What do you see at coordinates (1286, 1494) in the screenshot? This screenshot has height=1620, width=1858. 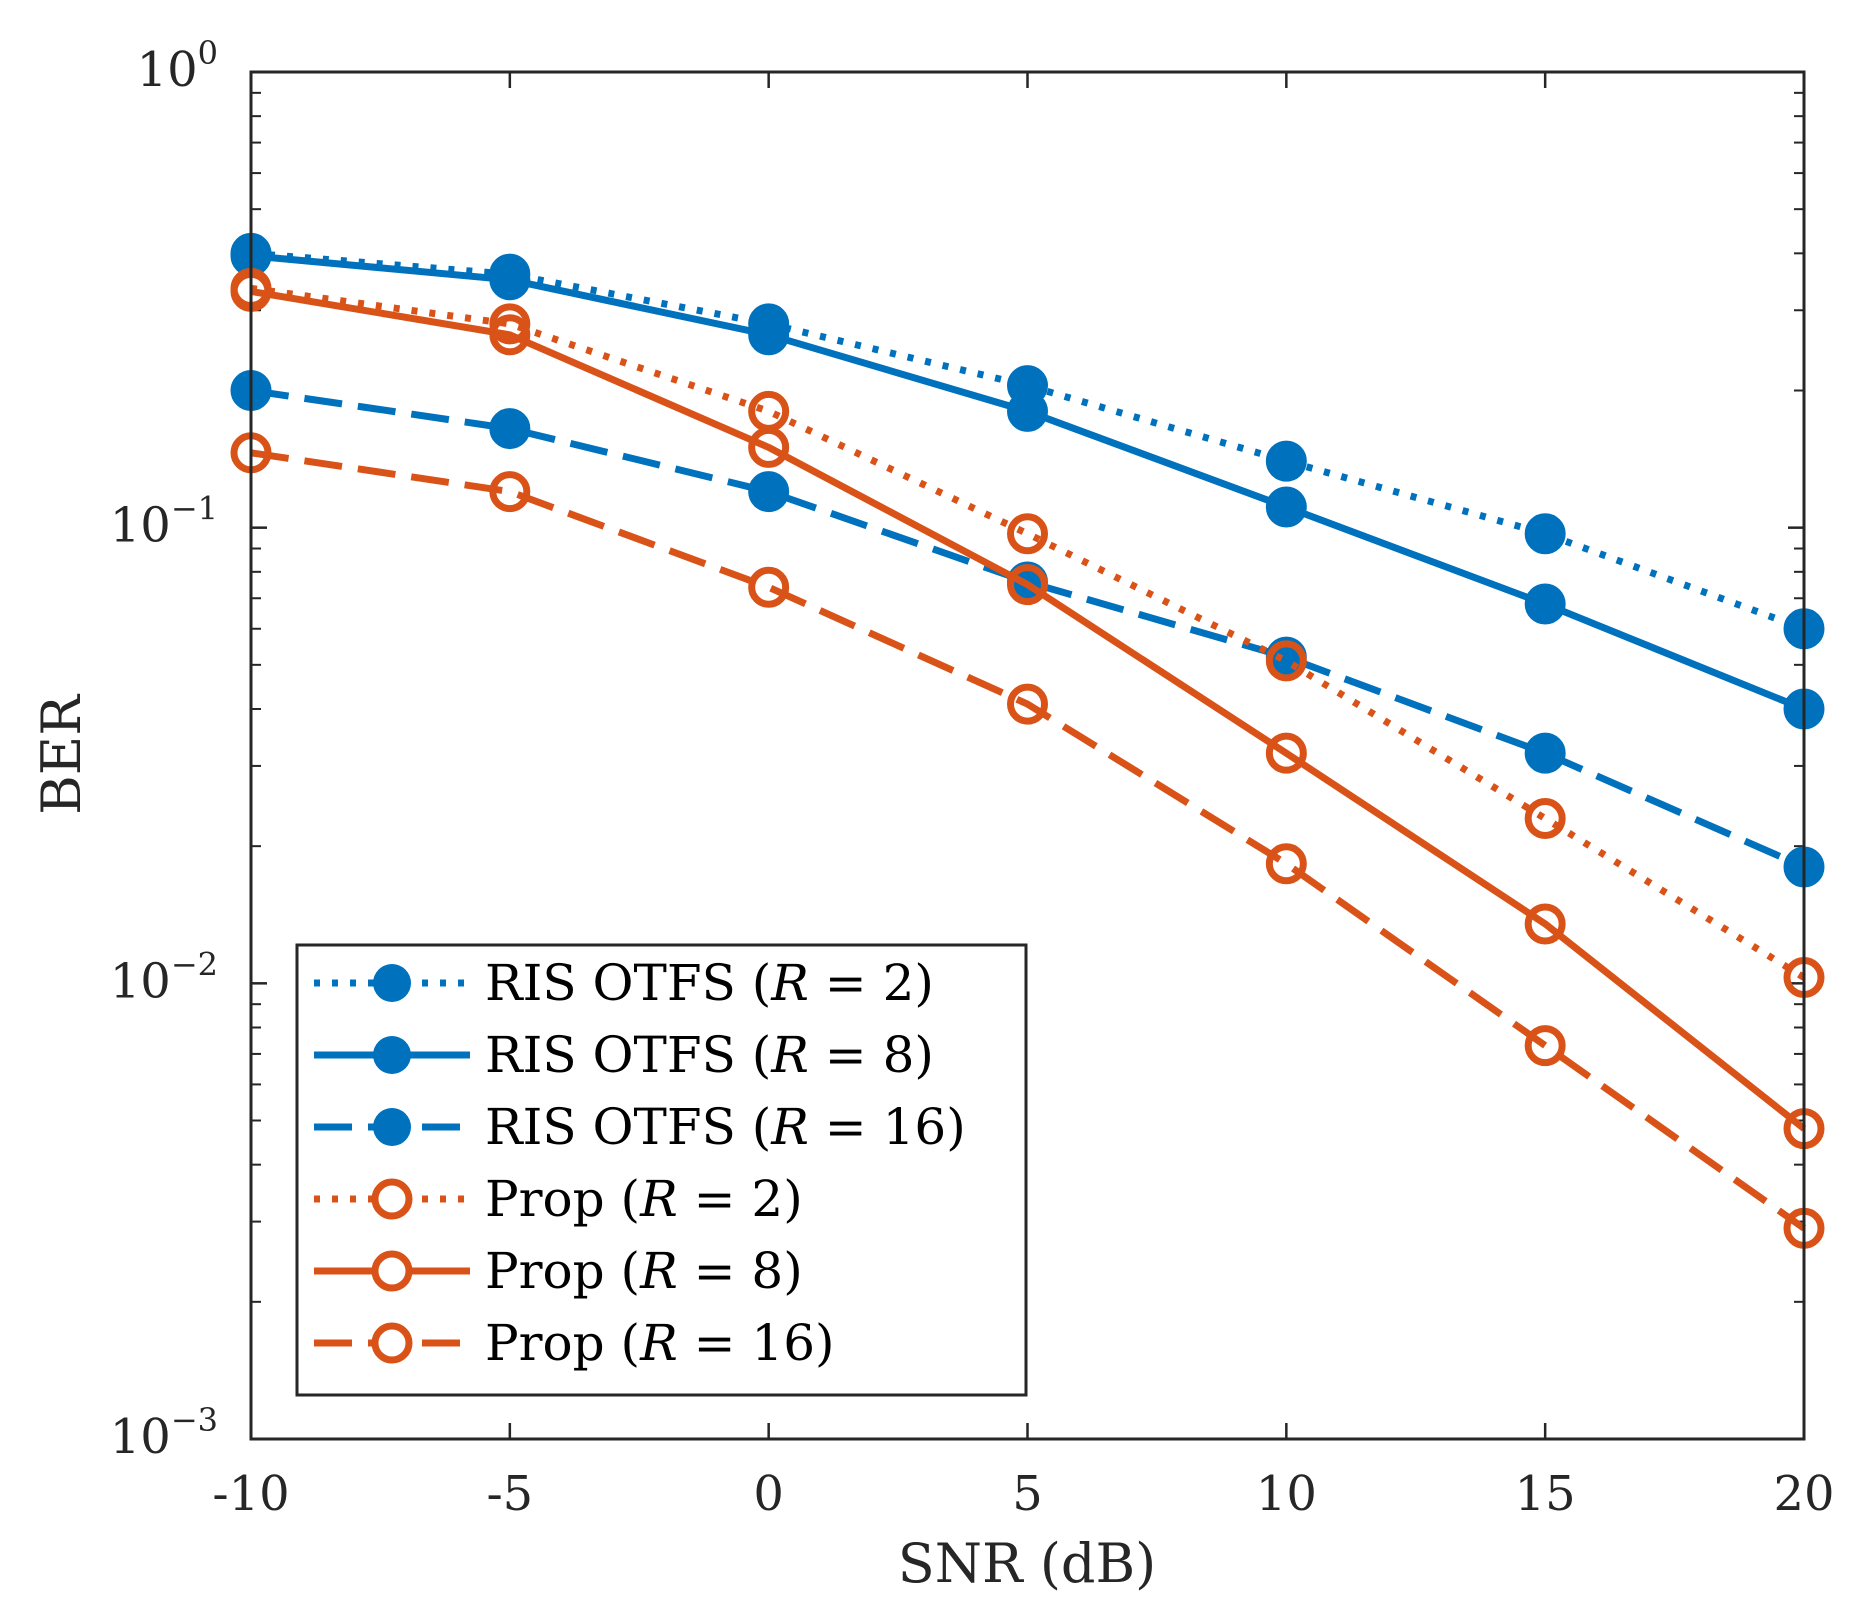 I see `x-tick-label: 10` at bounding box center [1286, 1494].